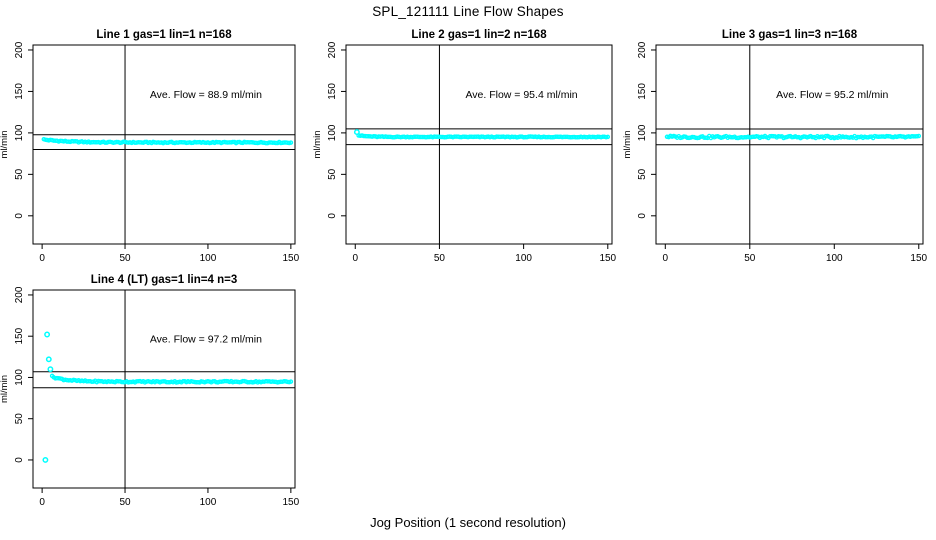 The width and height of the screenshot is (936, 540). Describe the element at coordinates (206, 340) in the screenshot. I see `ave-flow-annotation: Ave. Flow = 97.2 ml/min` at that location.